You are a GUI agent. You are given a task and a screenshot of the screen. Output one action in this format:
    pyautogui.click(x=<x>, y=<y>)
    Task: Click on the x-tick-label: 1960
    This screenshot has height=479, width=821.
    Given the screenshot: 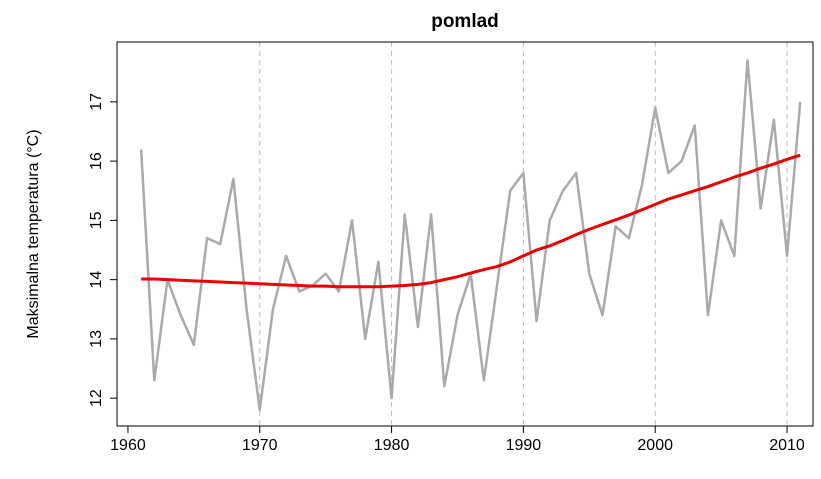 What is the action you would take?
    pyautogui.click(x=128, y=445)
    